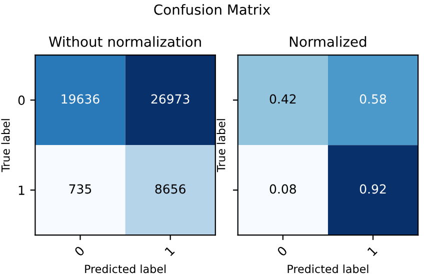  I want to click on data-label: 0.58, so click(373, 99).